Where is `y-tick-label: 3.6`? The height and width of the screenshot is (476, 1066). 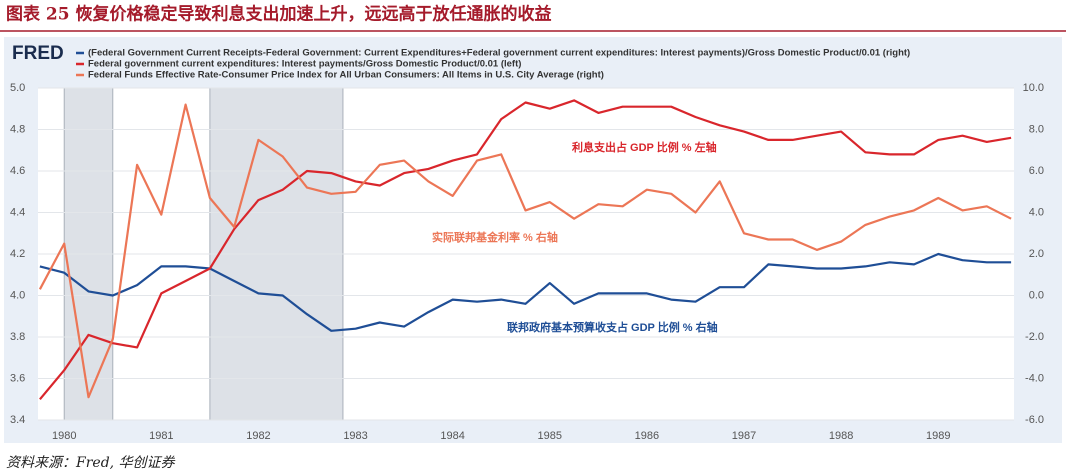
y-tick-label: 3.6 is located at coordinates (17, 378).